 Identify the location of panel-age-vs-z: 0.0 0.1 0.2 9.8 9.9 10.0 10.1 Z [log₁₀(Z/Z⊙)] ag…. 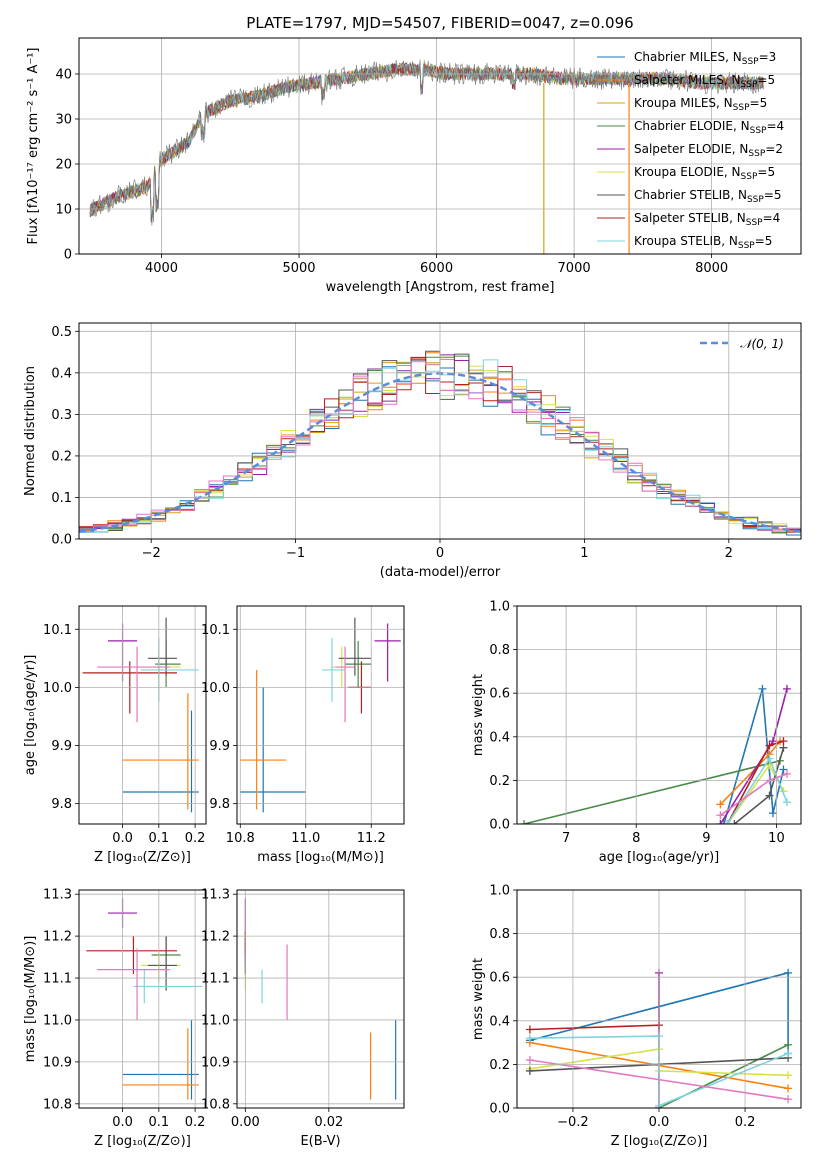
(115, 735).